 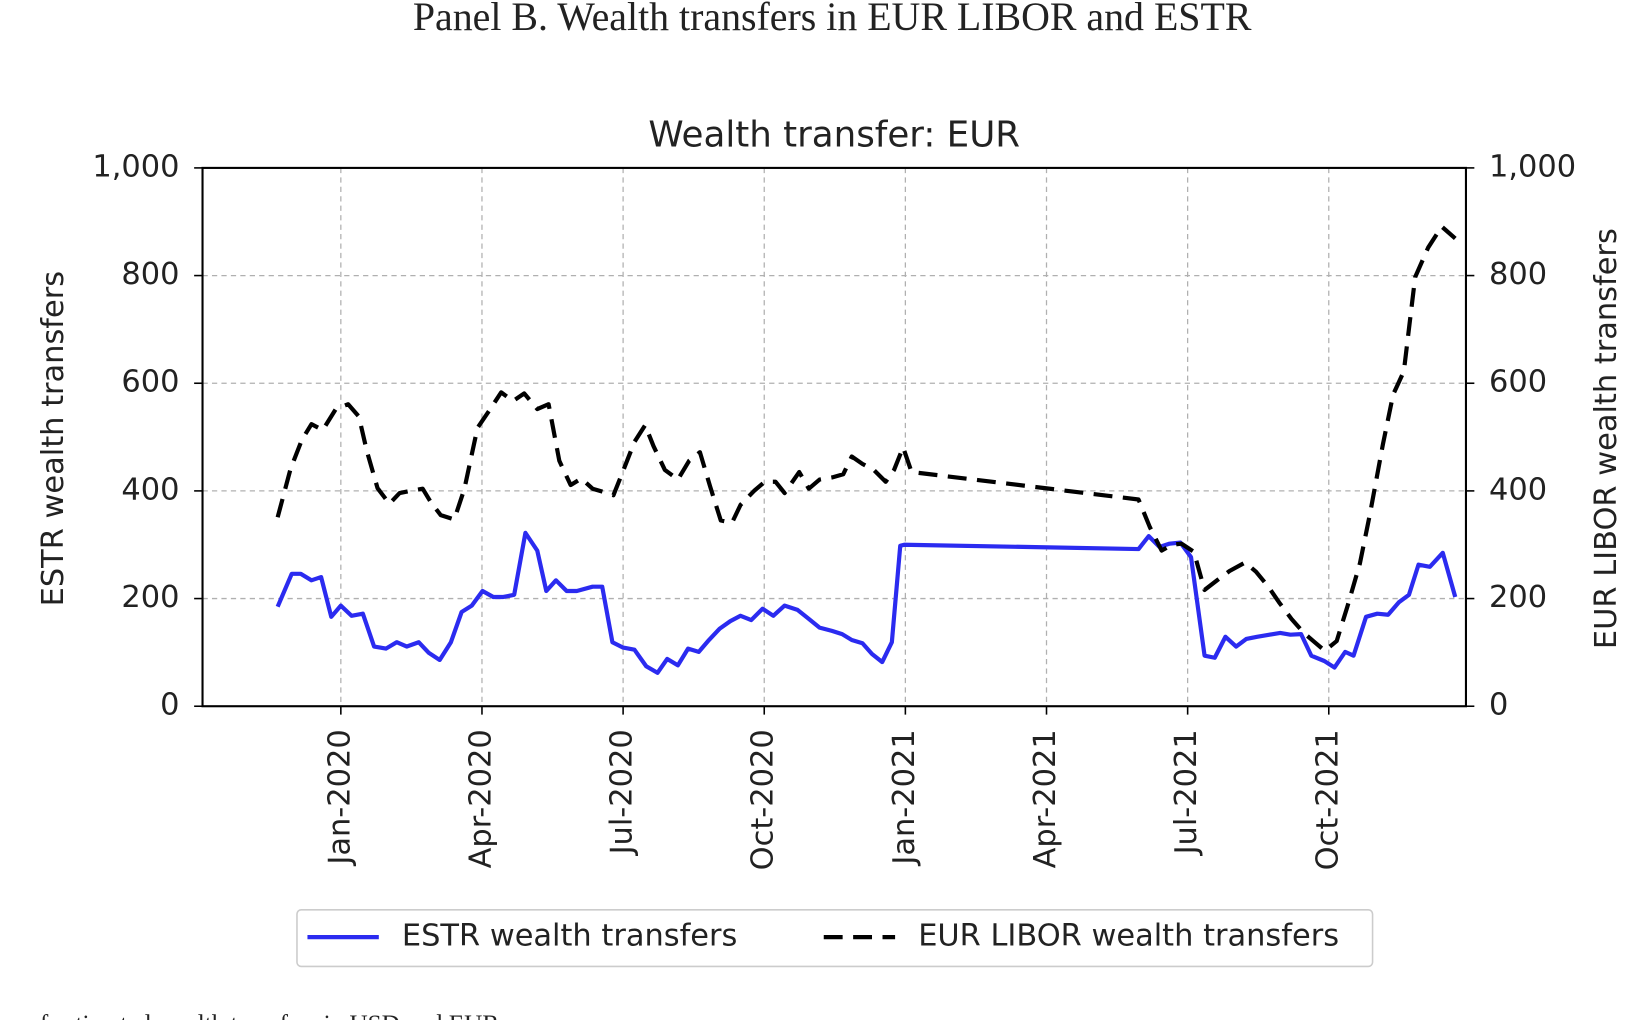 I want to click on x-tick-label: Apr-2021, so click(x=1045, y=798).